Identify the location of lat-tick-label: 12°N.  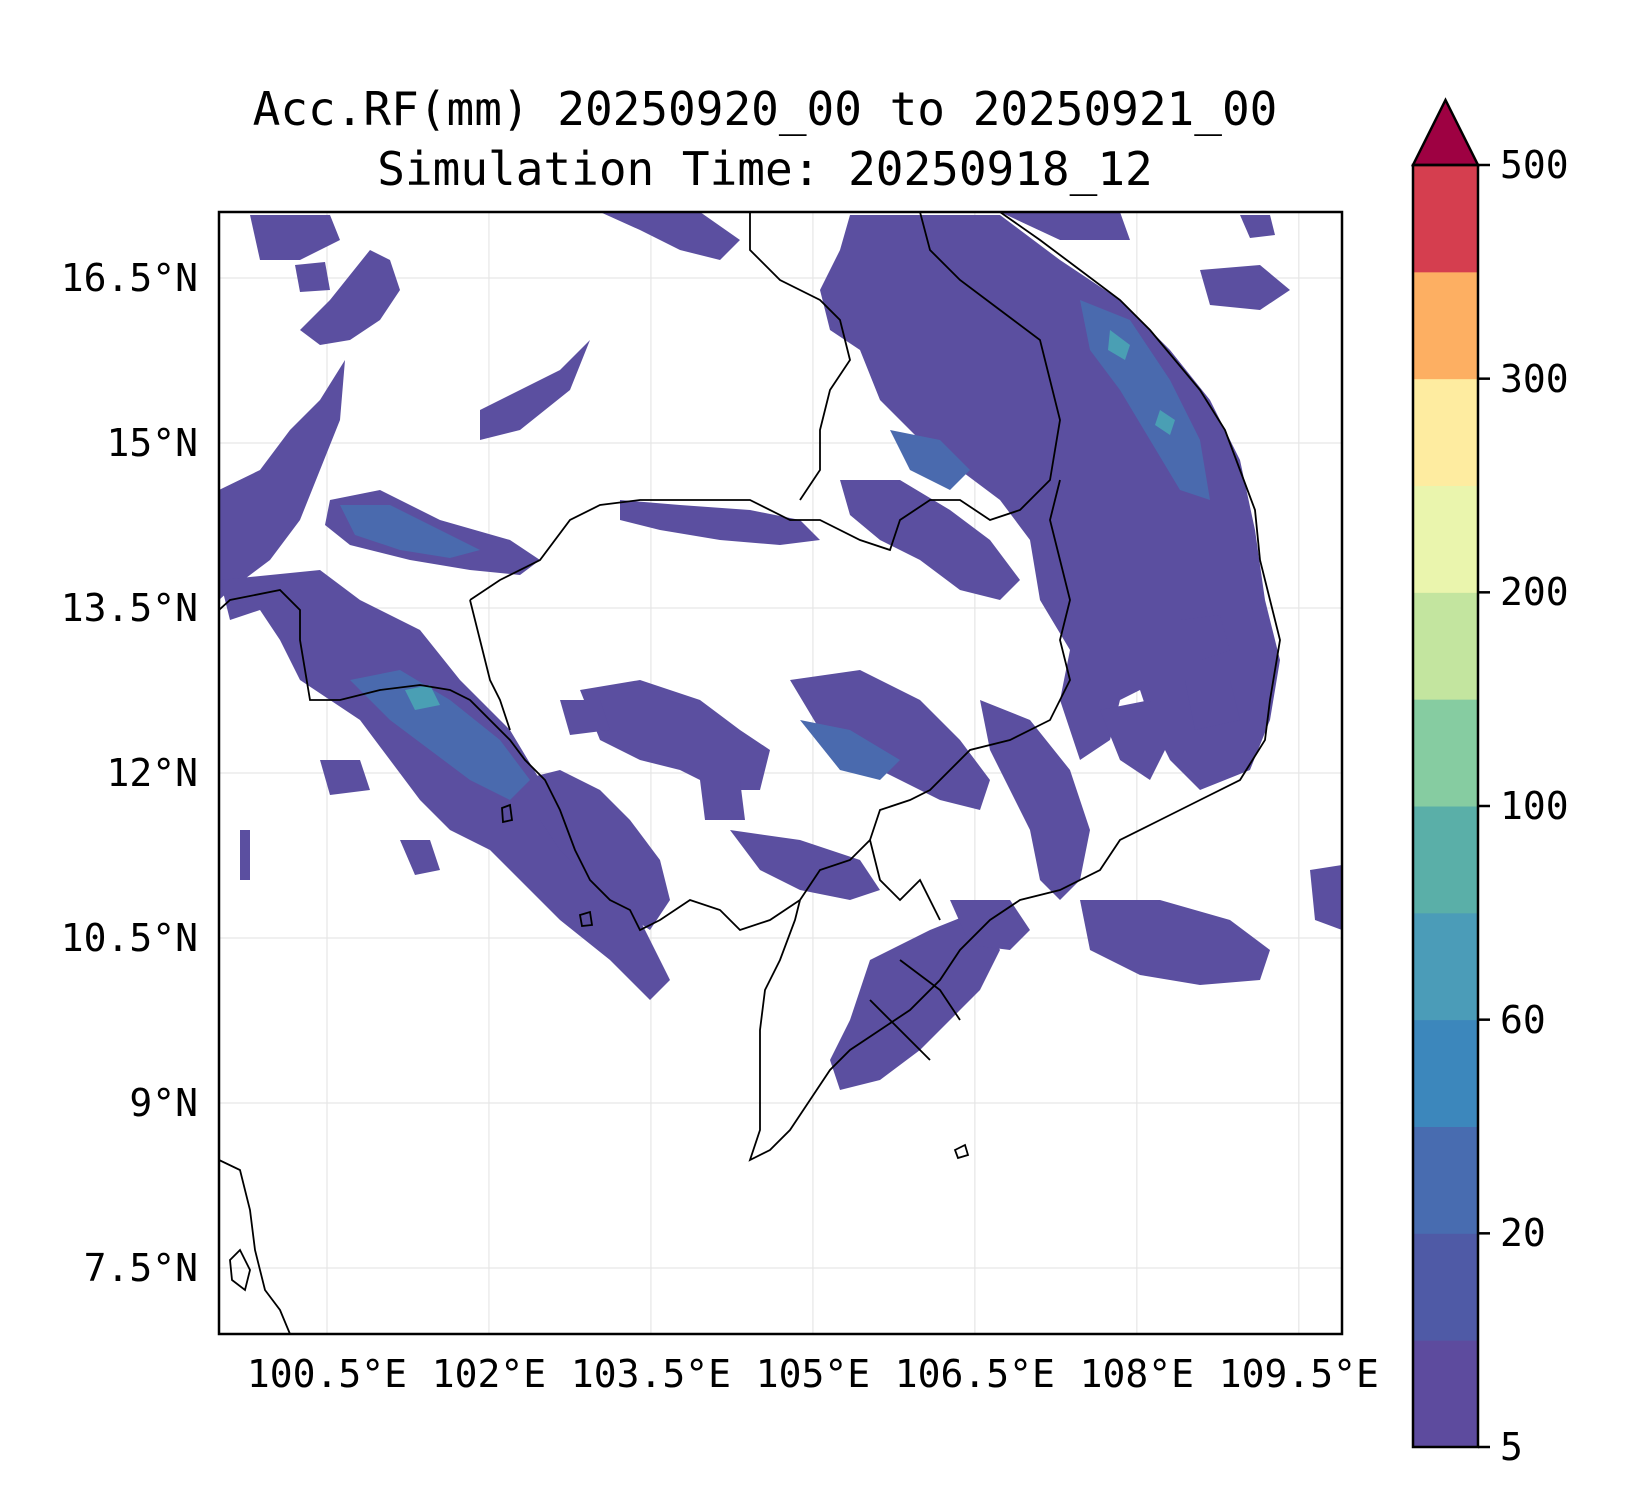
(152, 773).